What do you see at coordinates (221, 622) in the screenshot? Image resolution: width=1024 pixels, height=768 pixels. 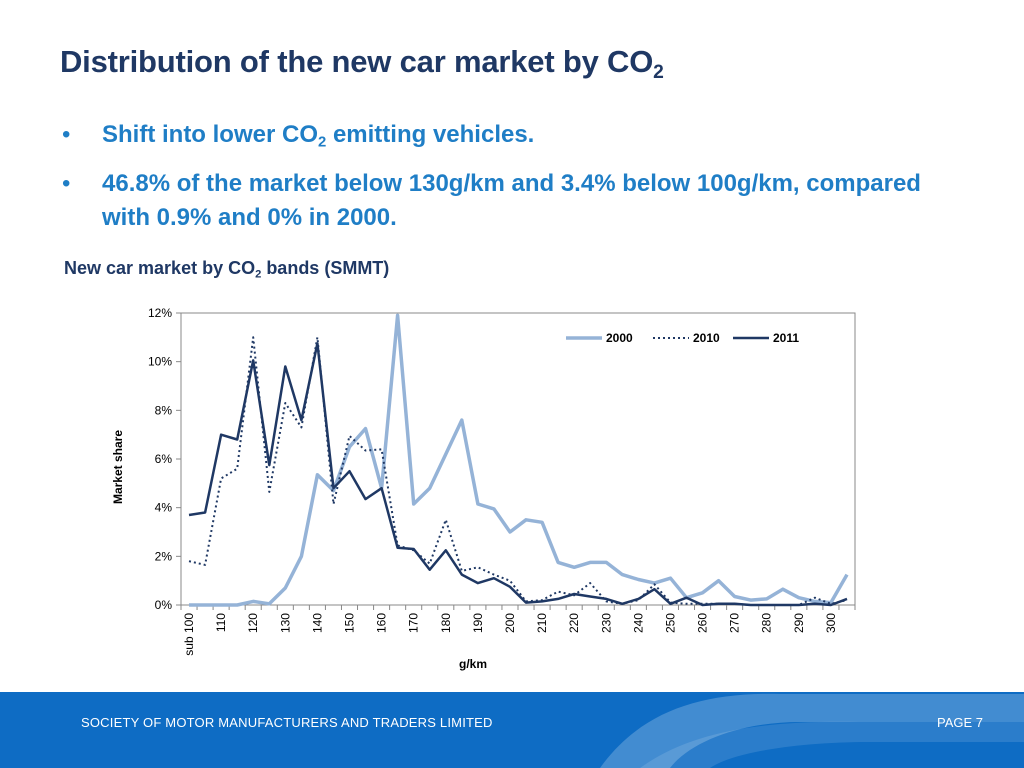 I see `x-tick-label: 110` at bounding box center [221, 622].